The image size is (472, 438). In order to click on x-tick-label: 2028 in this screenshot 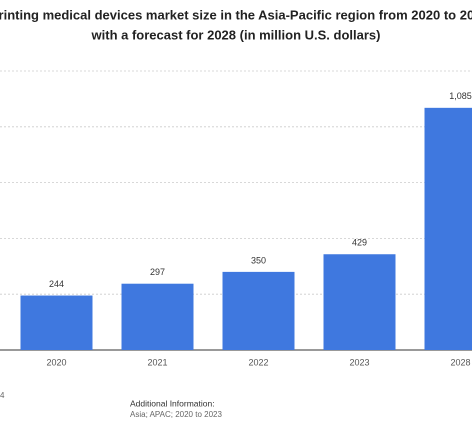, I will do `click(460, 362)`.